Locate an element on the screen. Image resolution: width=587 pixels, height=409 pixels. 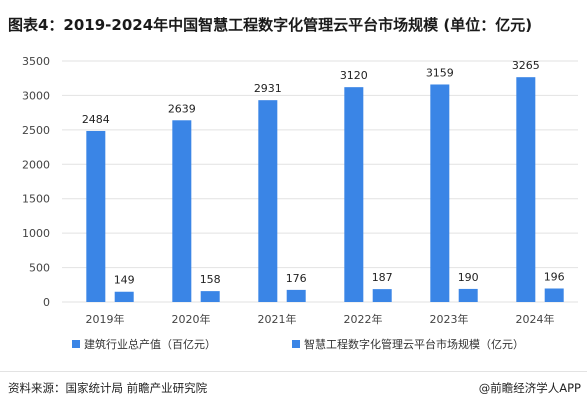
y-tick-label: 500 is located at coordinates (39, 268).